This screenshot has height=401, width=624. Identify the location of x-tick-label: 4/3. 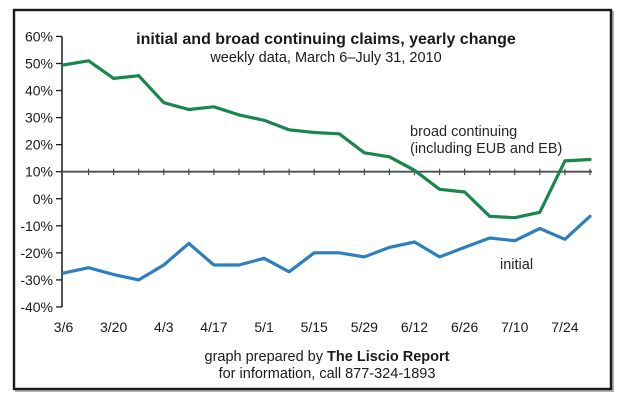
(164, 327).